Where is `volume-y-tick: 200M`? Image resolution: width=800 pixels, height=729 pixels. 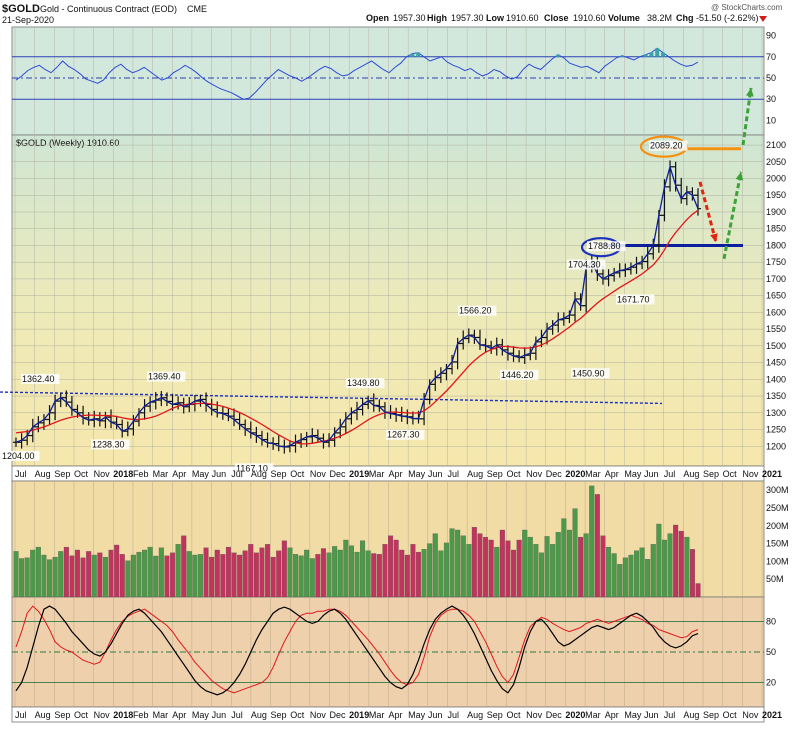
volume-y-tick: 200M is located at coordinates (777, 526).